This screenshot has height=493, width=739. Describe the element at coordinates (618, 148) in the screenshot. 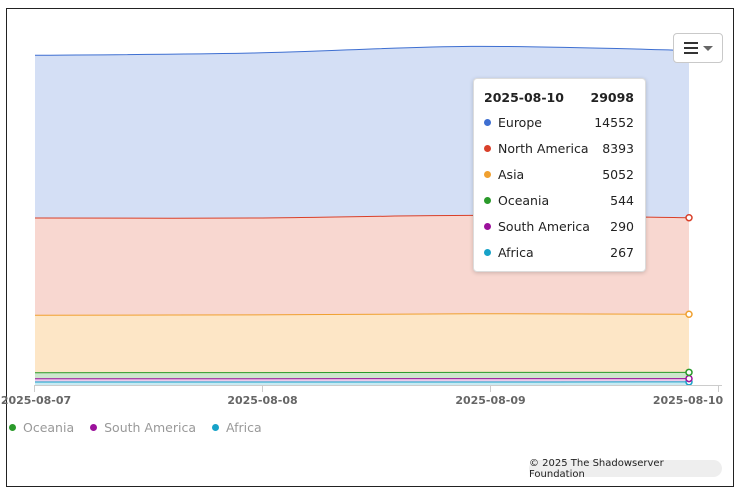

I see `tooltip-series-value: 8393` at that location.